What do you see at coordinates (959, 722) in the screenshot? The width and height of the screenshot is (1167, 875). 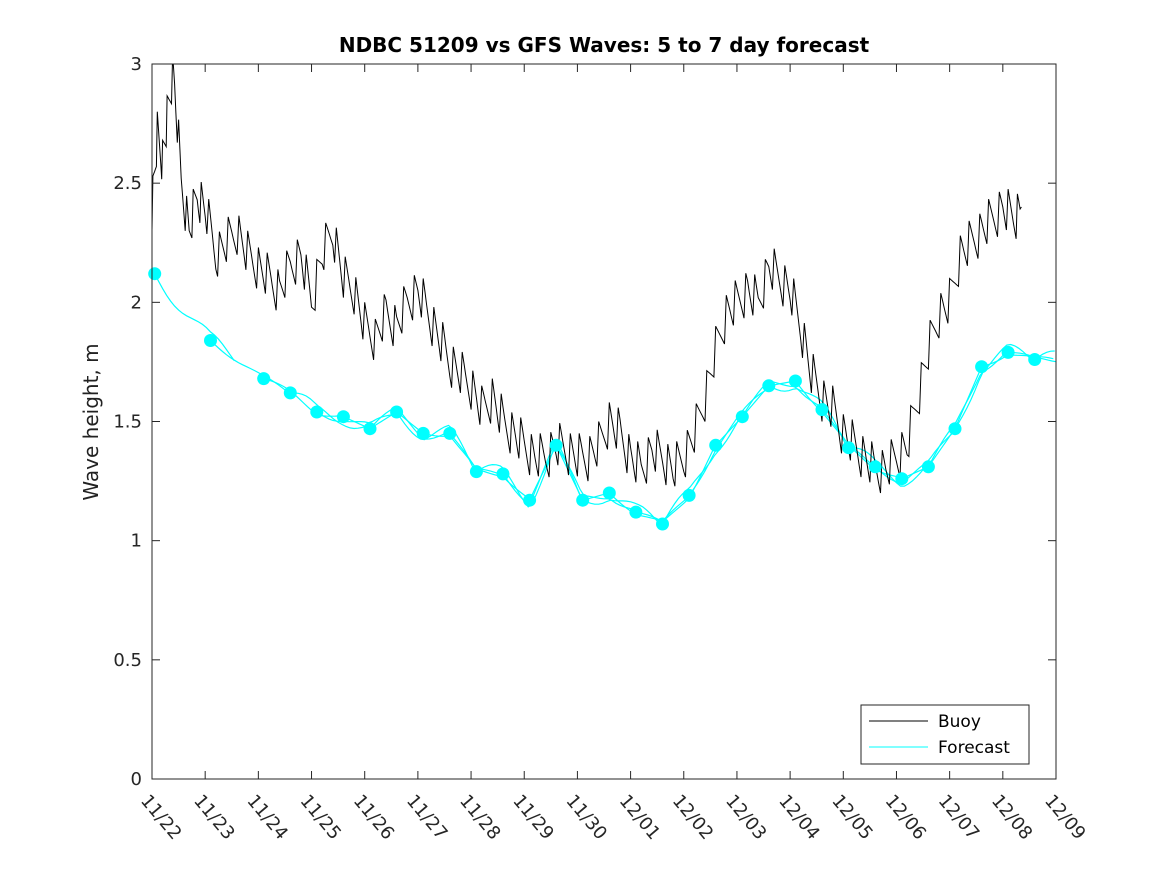 I see `legend-buoy-label: Buoy` at bounding box center [959, 722].